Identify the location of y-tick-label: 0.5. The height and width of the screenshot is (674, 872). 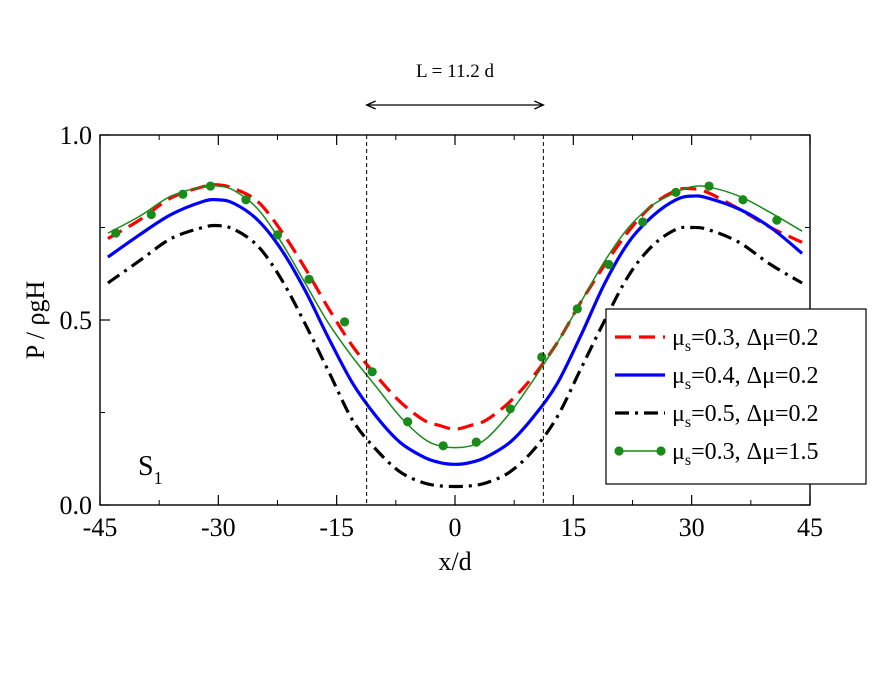
(76, 320).